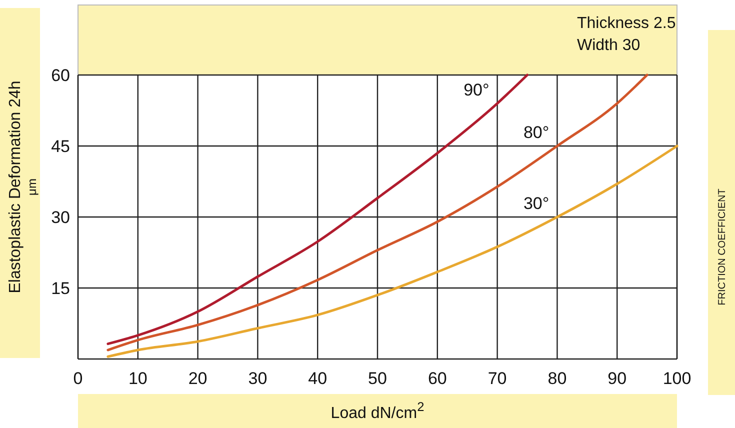 The image size is (735, 428). Describe the element at coordinates (536, 203) in the screenshot. I see `series-label: 30°` at that location.